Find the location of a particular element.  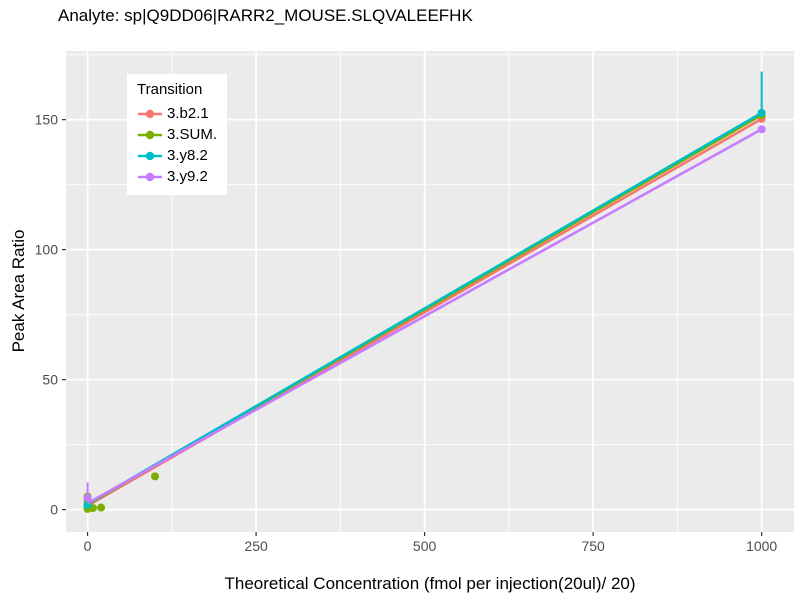

x-tick-label: 250 is located at coordinates (256, 546).